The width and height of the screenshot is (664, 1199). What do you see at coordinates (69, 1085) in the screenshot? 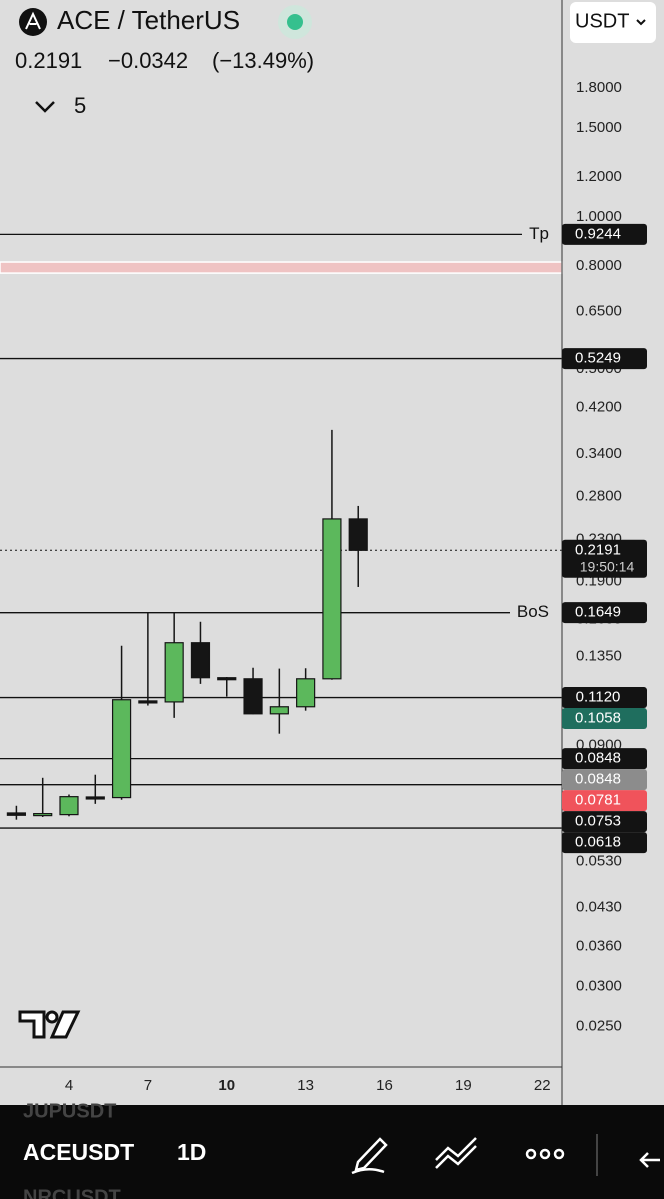
I see `x-tick-label: 4` at bounding box center [69, 1085].